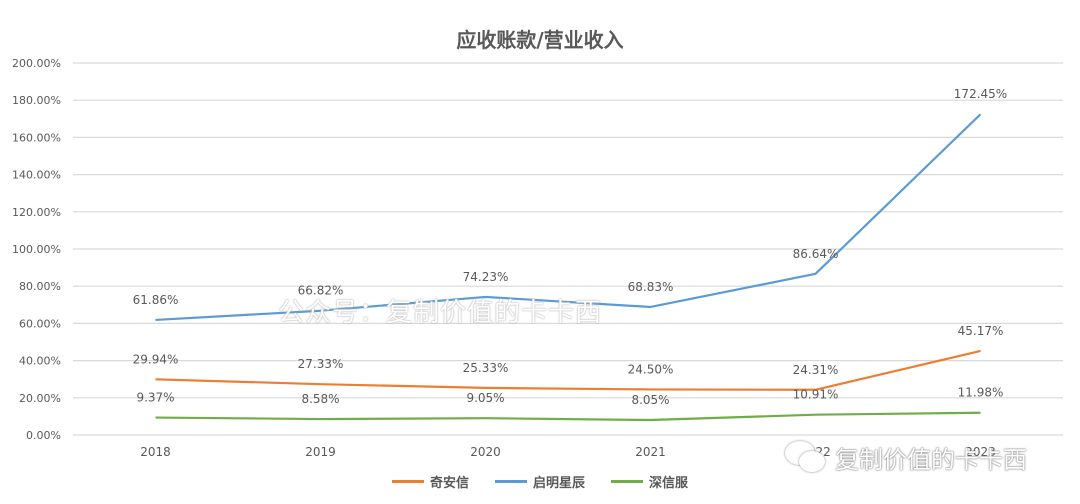  I want to click on data-label: 25.33%, so click(486, 368).